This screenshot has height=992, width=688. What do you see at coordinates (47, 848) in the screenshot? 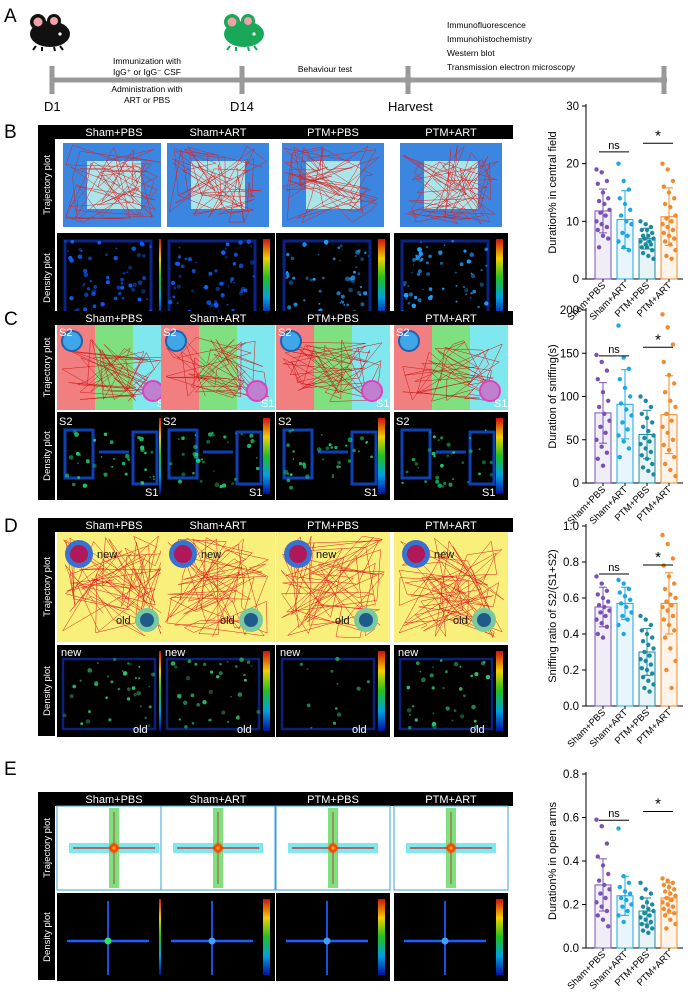
I see `panel-e-trajectory-label: Trajectory plot` at bounding box center [47, 848].